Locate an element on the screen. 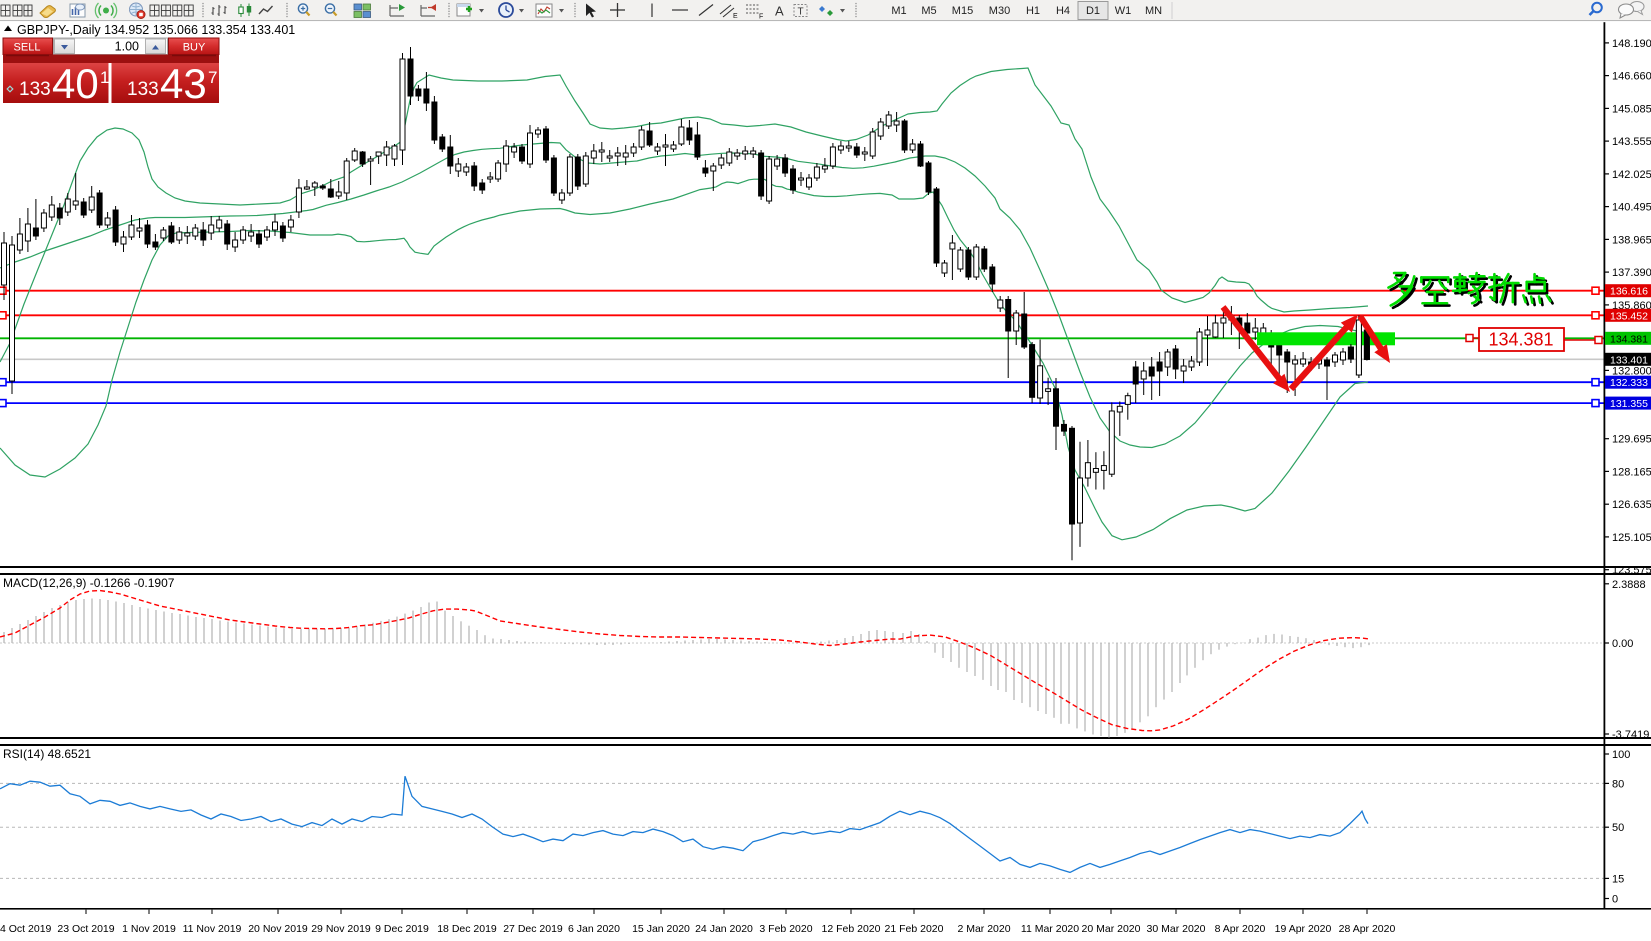 This screenshot has width=1651, height=941. svg-text: 148.190 is located at coordinates (1631, 44).